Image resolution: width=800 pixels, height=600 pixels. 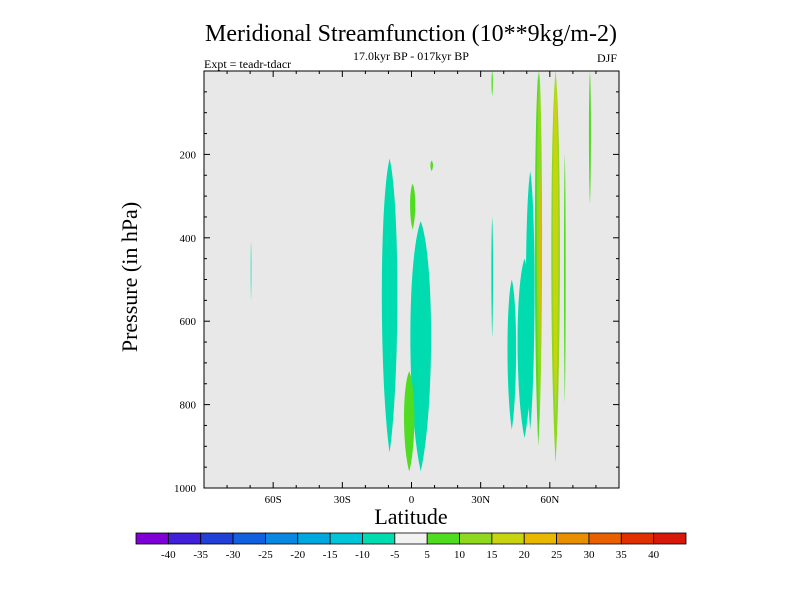 I want to click on chart-subtitle: 17.0kyr BP - 017kyr BP, so click(x=411, y=56).